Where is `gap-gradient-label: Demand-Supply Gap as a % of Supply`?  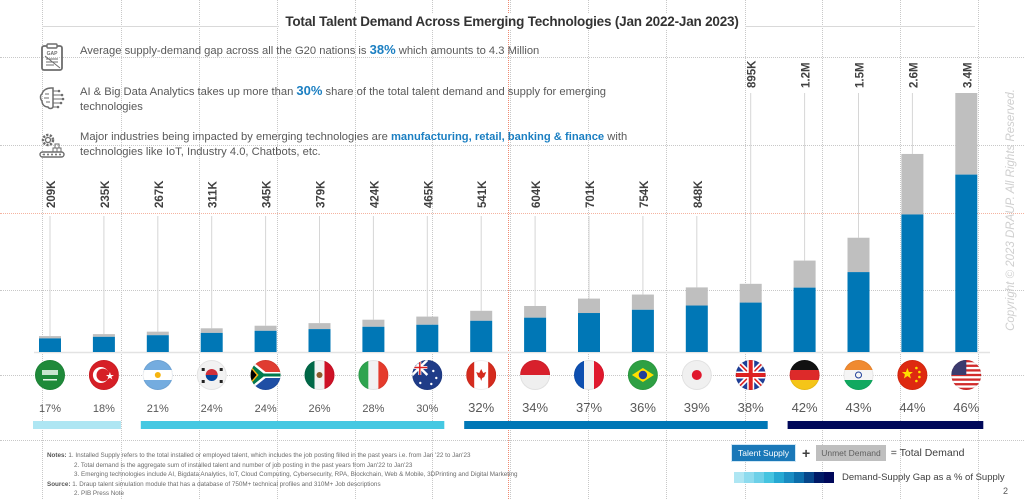
gap-gradient-label: Demand-Supply Gap as a % of Supply is located at coordinates (923, 477).